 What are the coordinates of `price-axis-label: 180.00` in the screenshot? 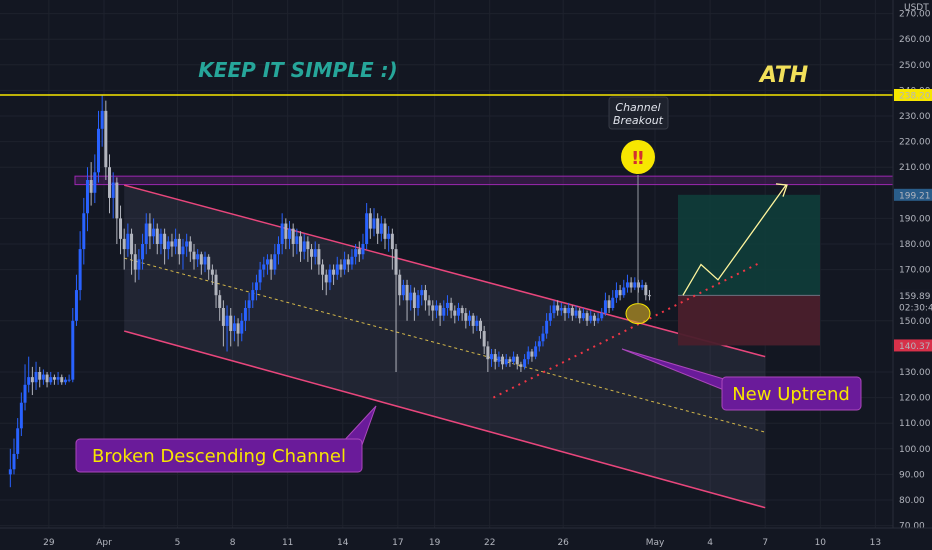 It's located at (915, 245).